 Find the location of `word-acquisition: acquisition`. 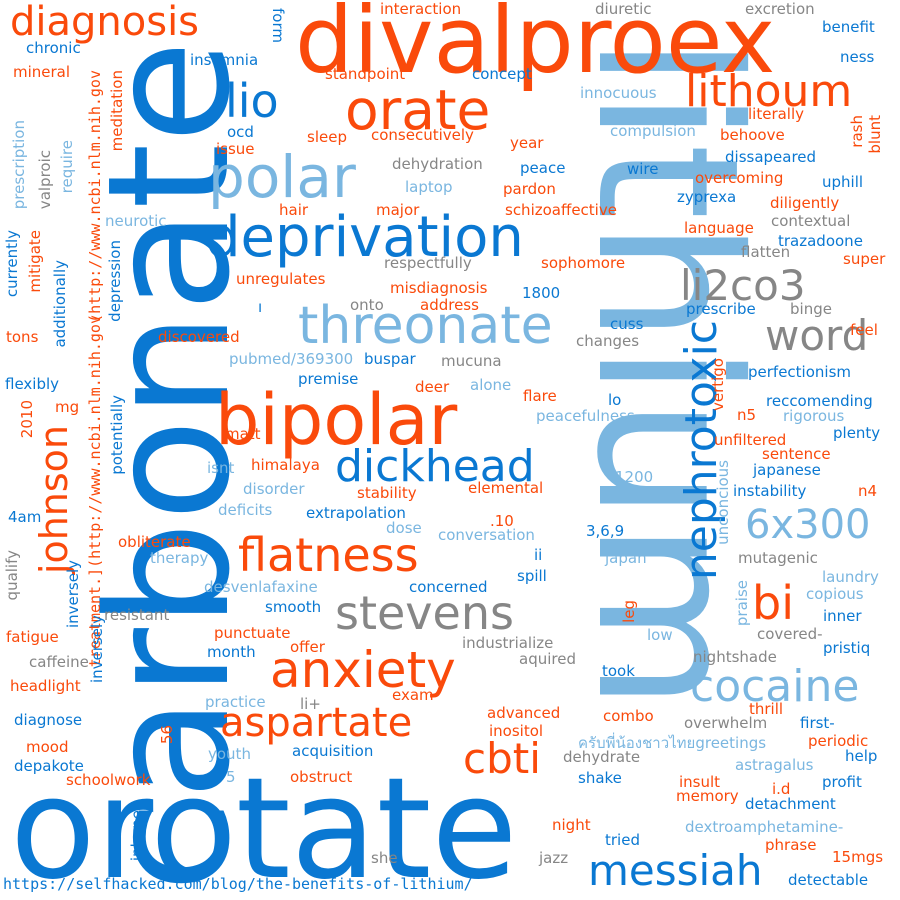

word-acquisition: acquisition is located at coordinates (333, 751).